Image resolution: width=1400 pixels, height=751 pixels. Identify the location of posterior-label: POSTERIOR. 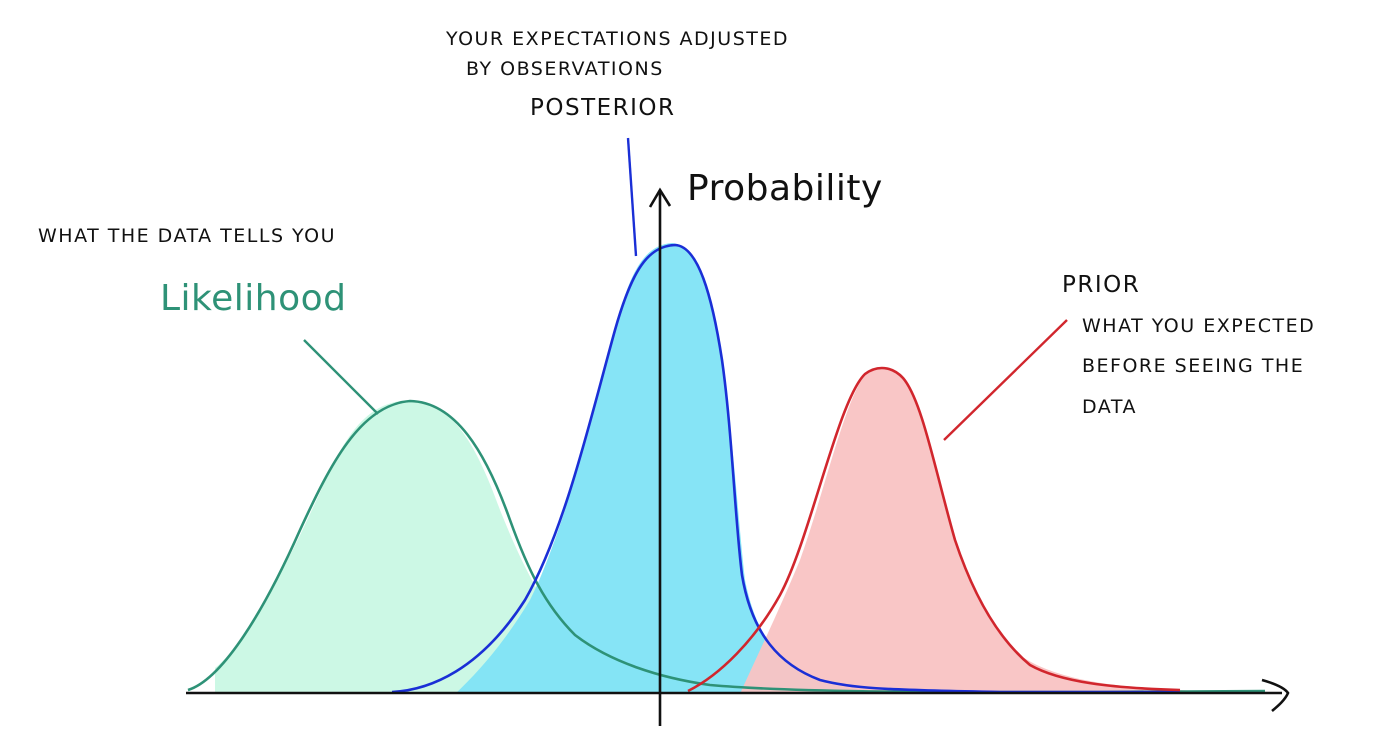
(603, 108).